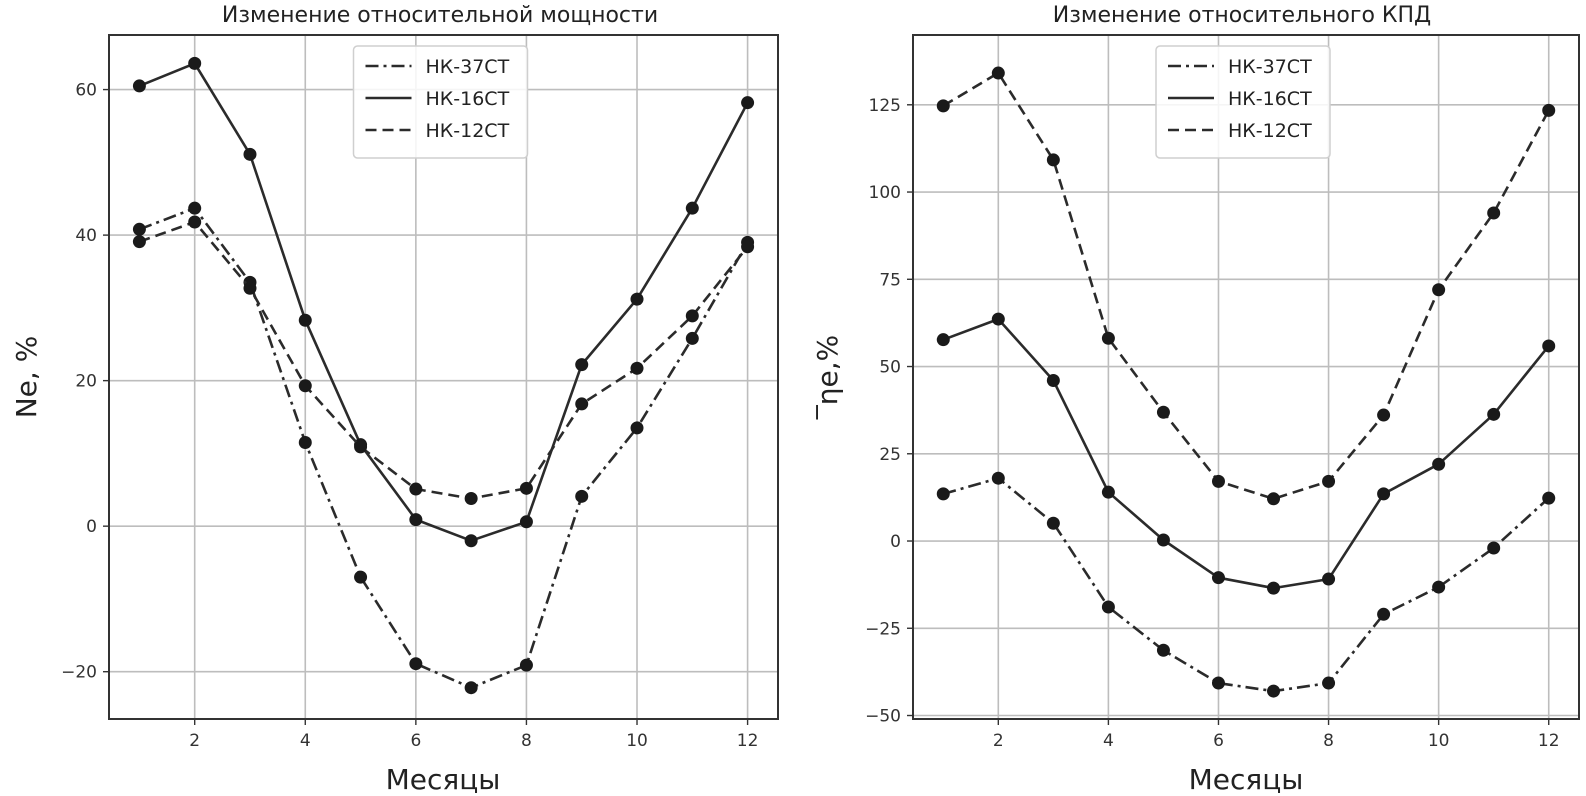 The width and height of the screenshot is (1586, 796). I want to click on y-tick-label: −50, so click(883, 717).